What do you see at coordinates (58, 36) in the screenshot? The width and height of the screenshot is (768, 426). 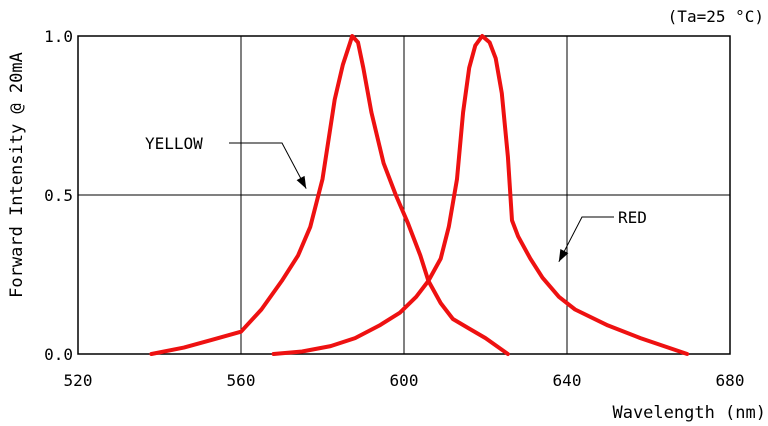 I see `y-tick-label: 1.0` at bounding box center [58, 36].